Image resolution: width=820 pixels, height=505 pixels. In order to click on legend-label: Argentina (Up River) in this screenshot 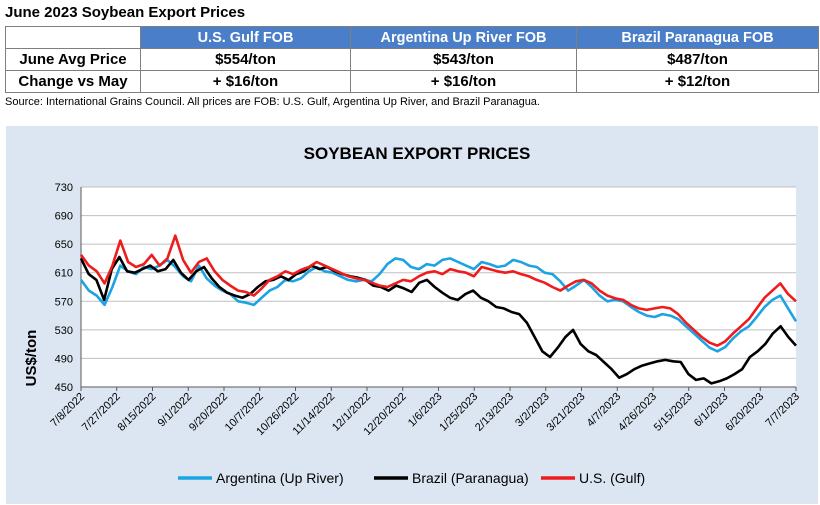, I will do `click(280, 478)`.